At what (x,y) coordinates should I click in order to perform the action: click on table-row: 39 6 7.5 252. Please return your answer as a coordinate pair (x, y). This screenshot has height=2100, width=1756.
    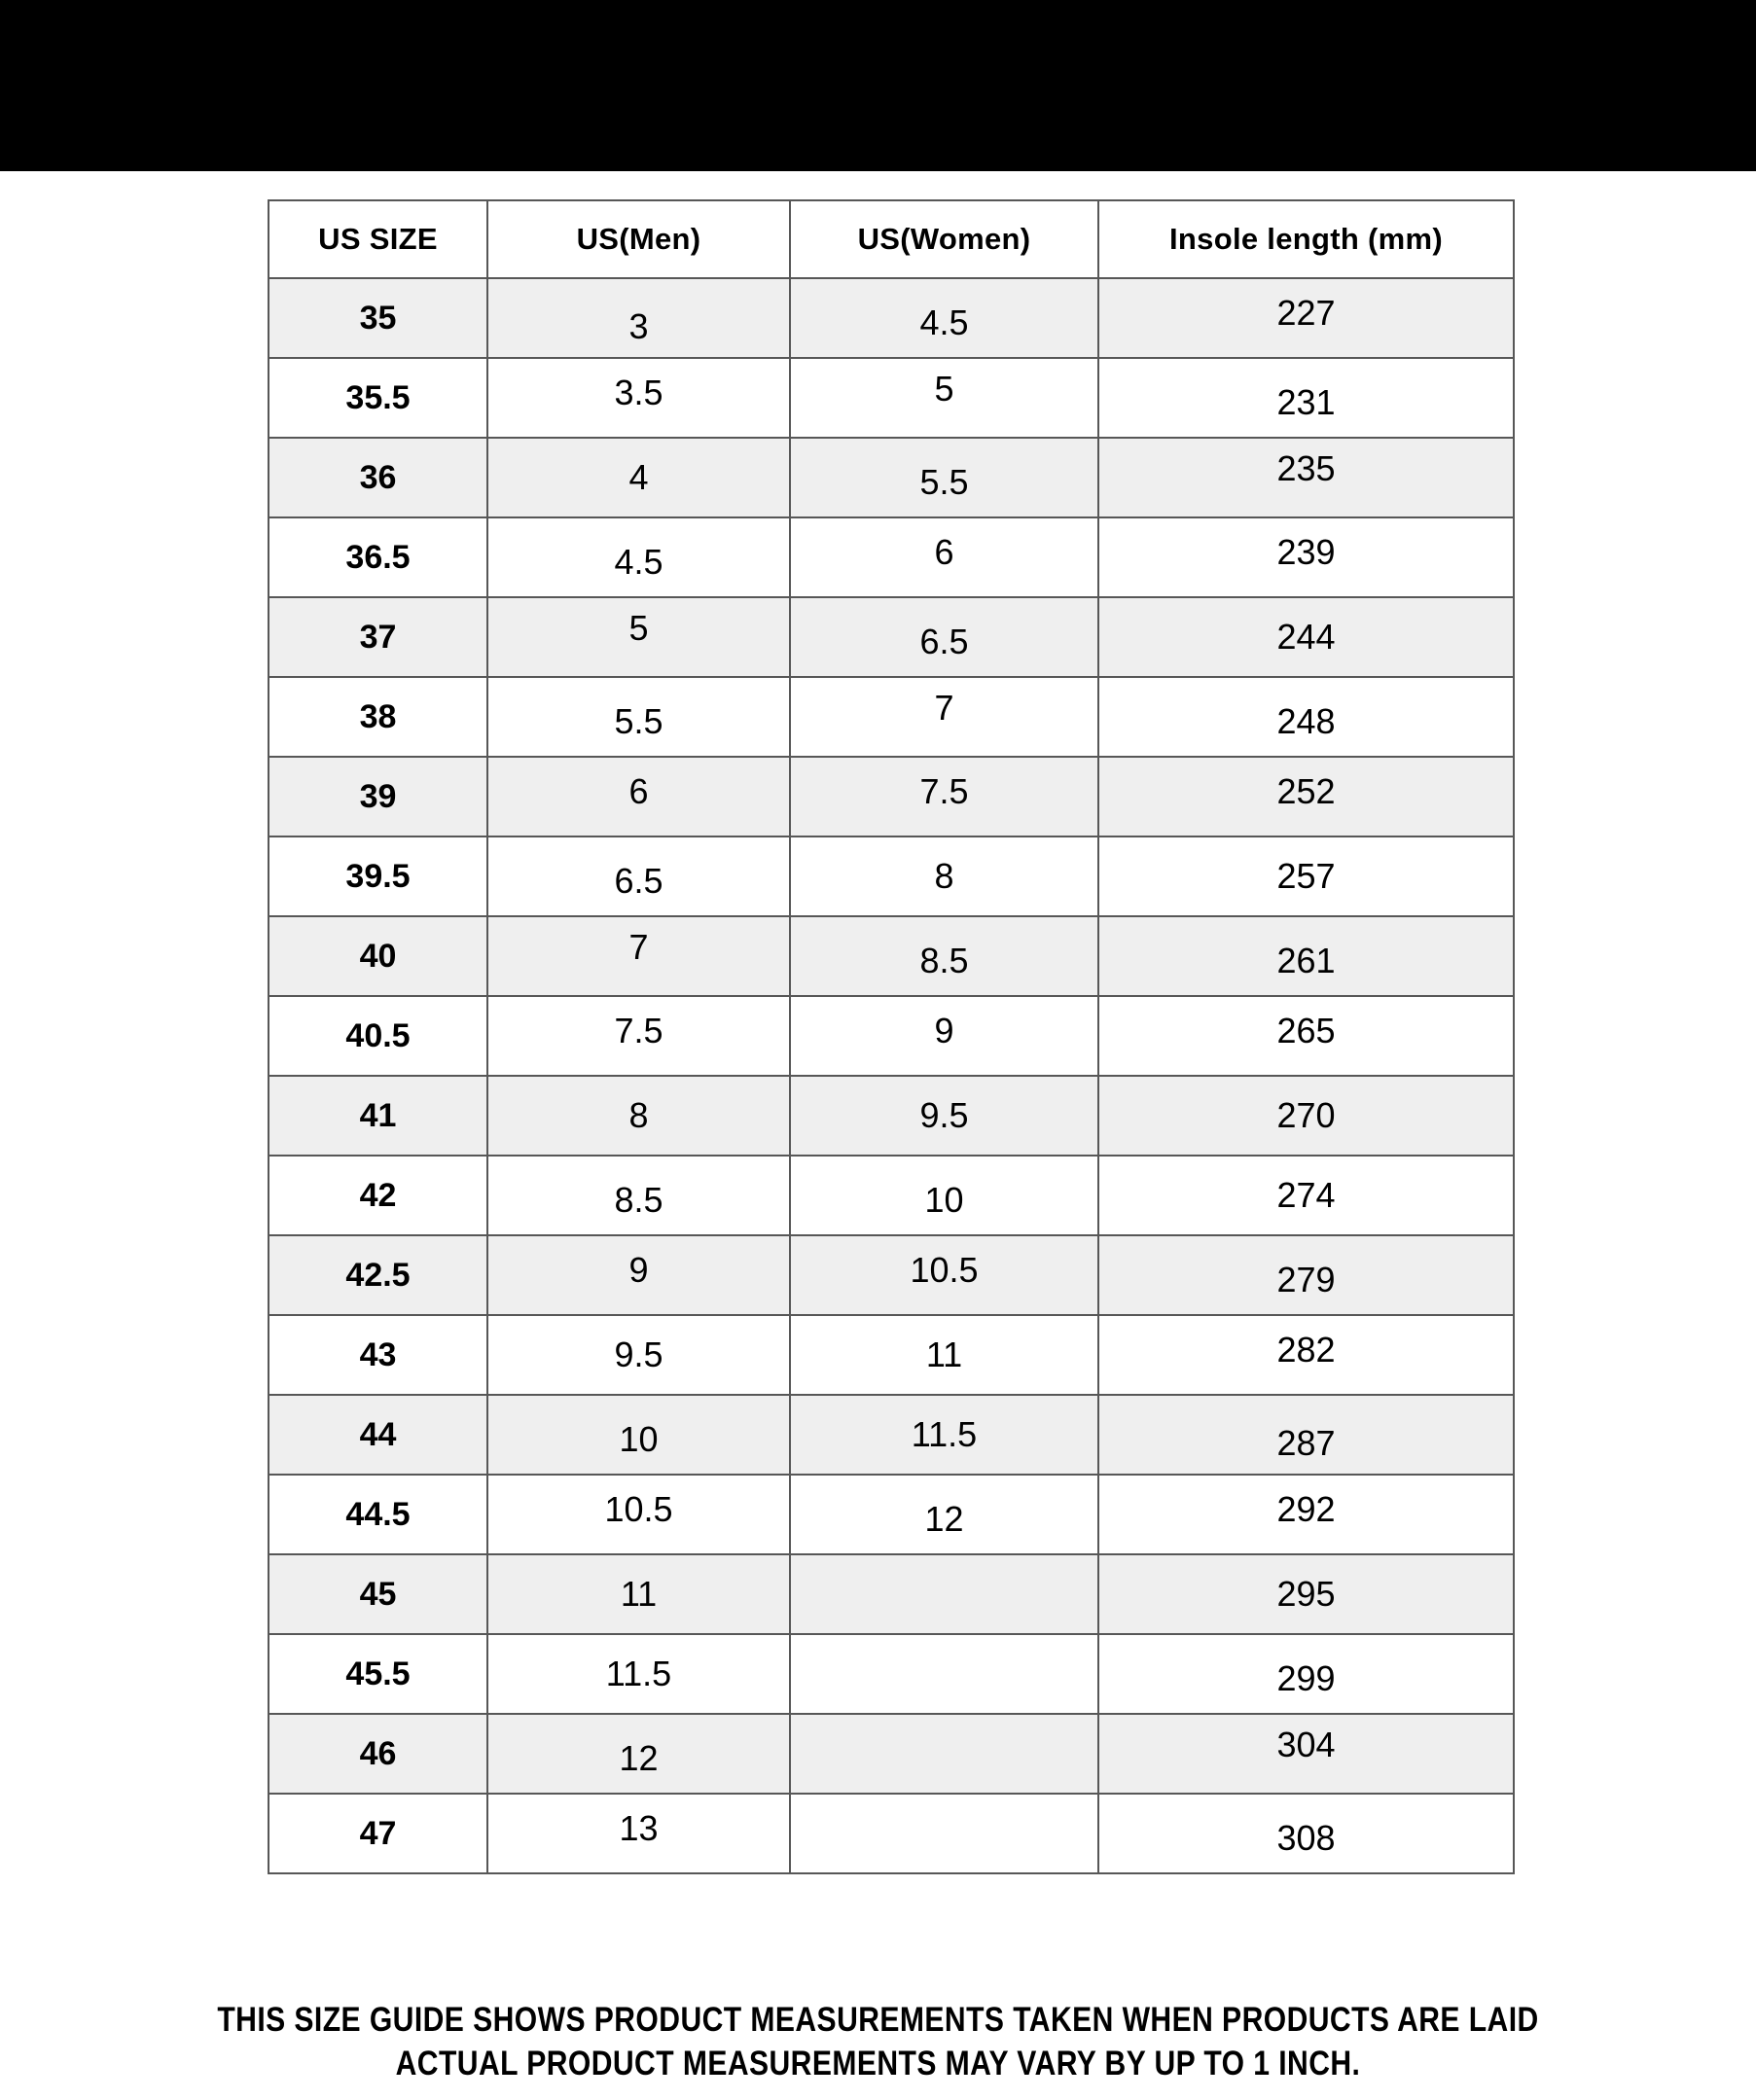
    Looking at the image, I should click on (891, 797).